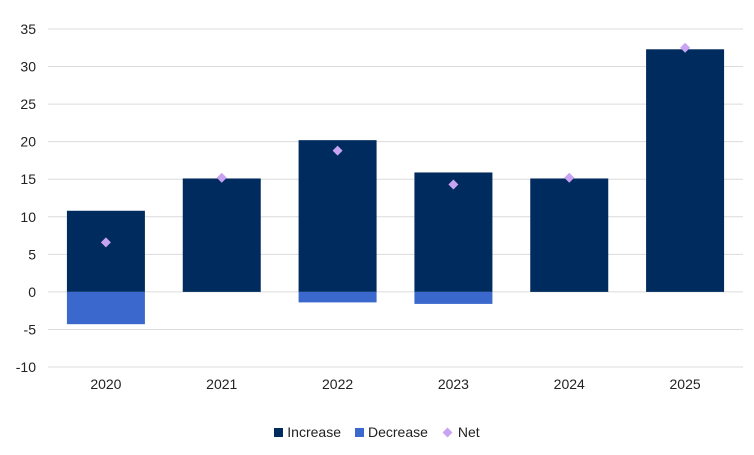  What do you see at coordinates (105, 242) in the screenshot?
I see `net-point-2020` at bounding box center [105, 242].